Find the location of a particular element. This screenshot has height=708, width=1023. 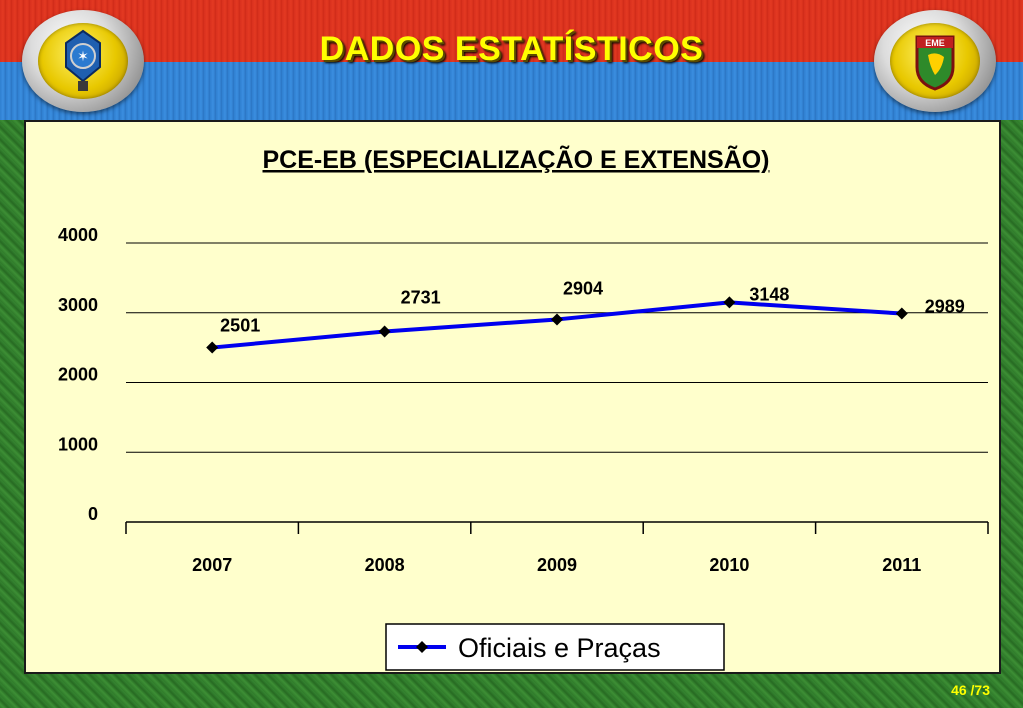

header-banner-red is located at coordinates (511, 31).